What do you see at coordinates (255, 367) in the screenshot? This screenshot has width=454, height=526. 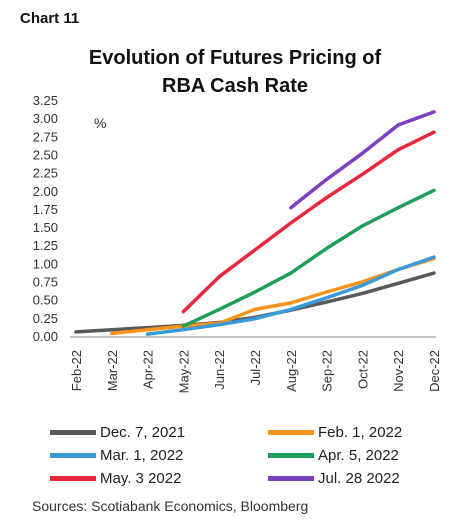 I see `x-tick-label: Jul-22` at bounding box center [255, 367].